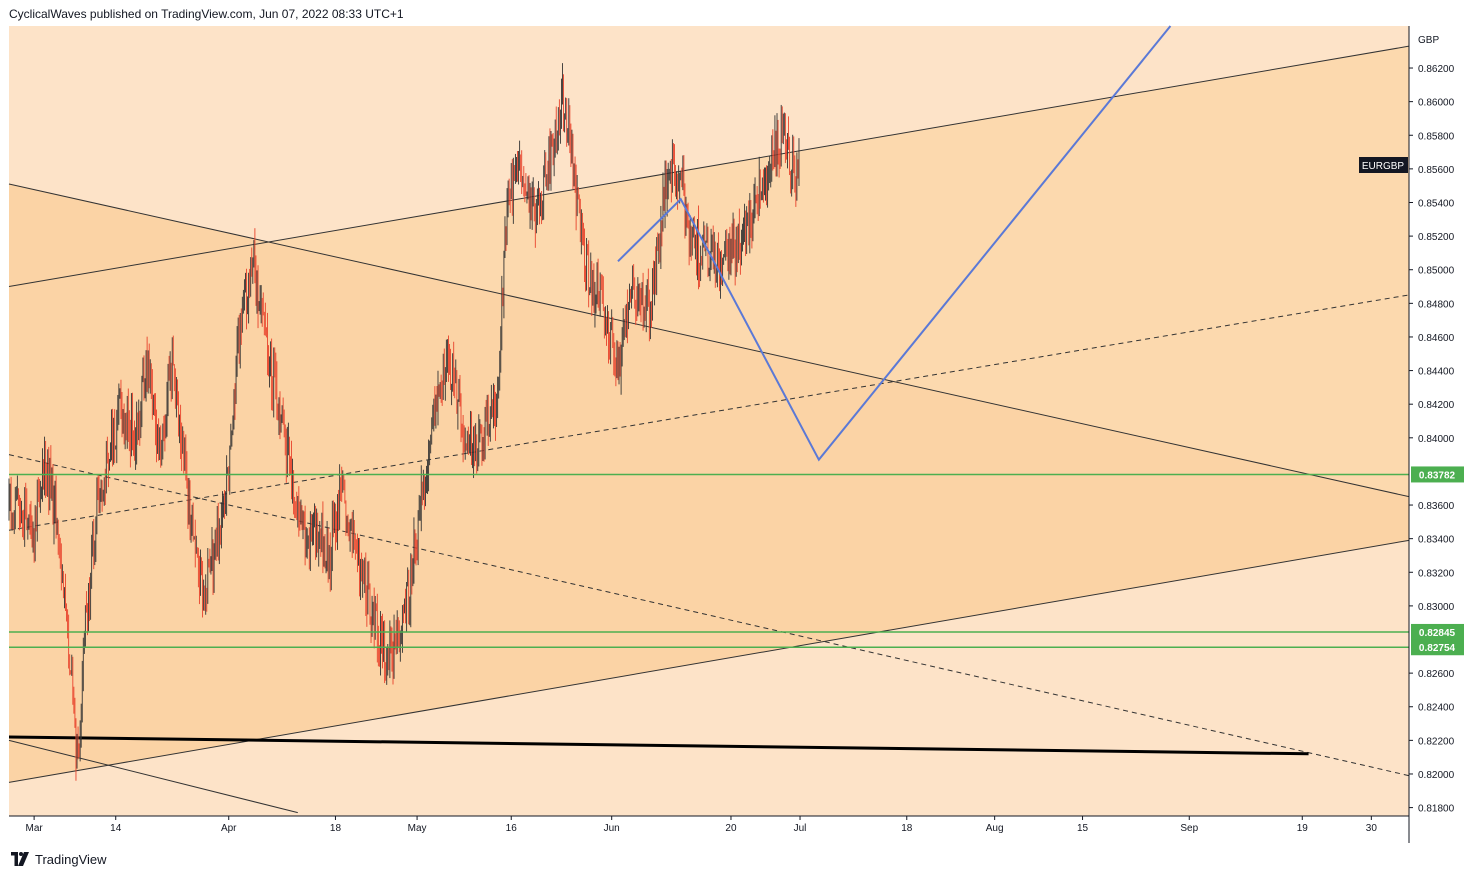 This screenshot has height=877, width=1478. I want to click on y-tick-label: 0.82000, so click(1436, 775).